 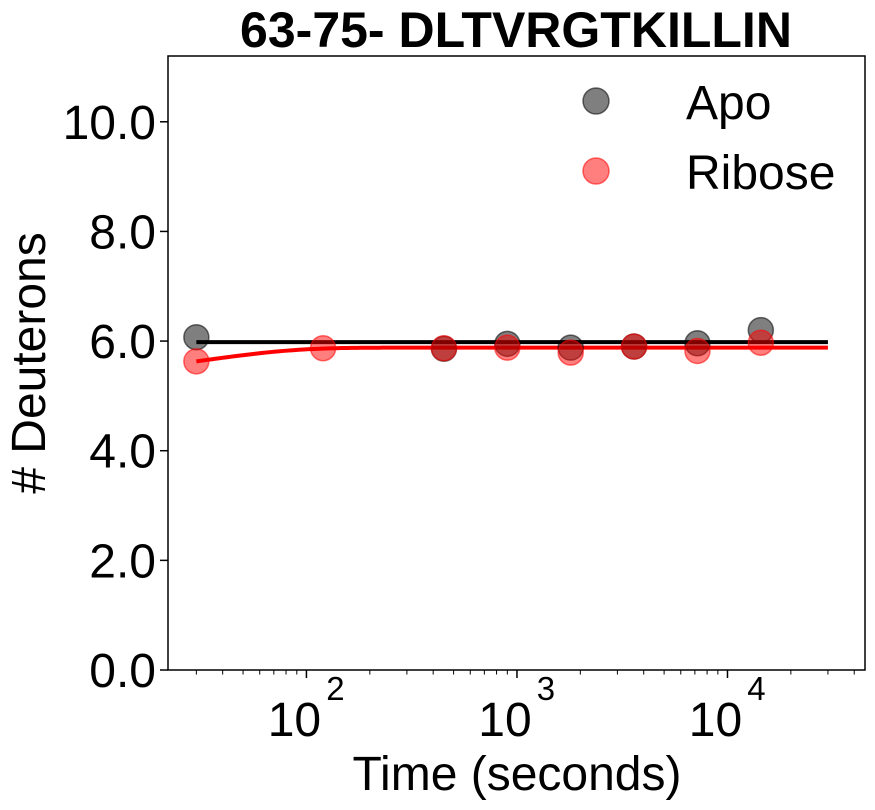 I want to click on y-tick-label: 10.0, so click(x=109, y=123).